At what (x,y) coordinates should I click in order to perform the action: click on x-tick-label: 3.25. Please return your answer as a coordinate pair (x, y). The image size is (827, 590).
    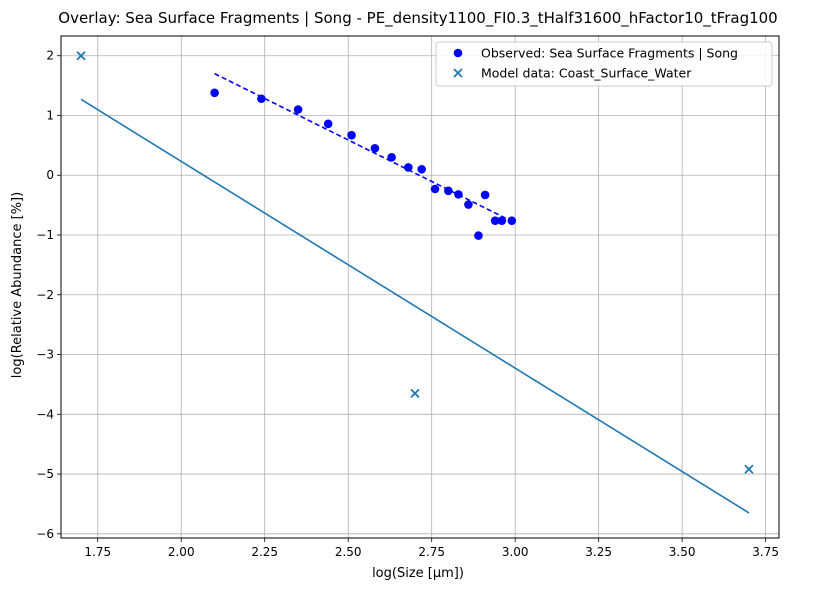
    Looking at the image, I should click on (598, 552).